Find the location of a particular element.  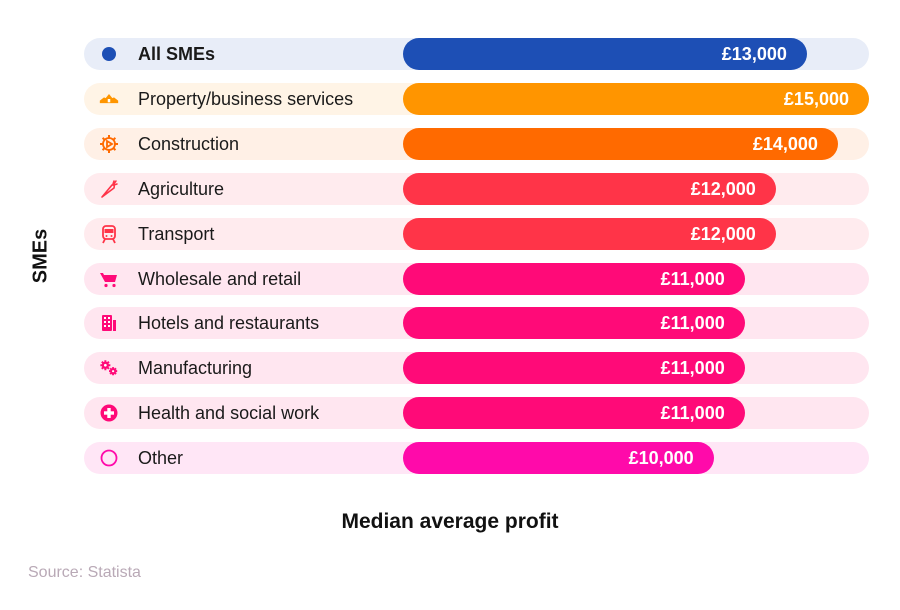

agriculture-icon is located at coordinates (109, 189).